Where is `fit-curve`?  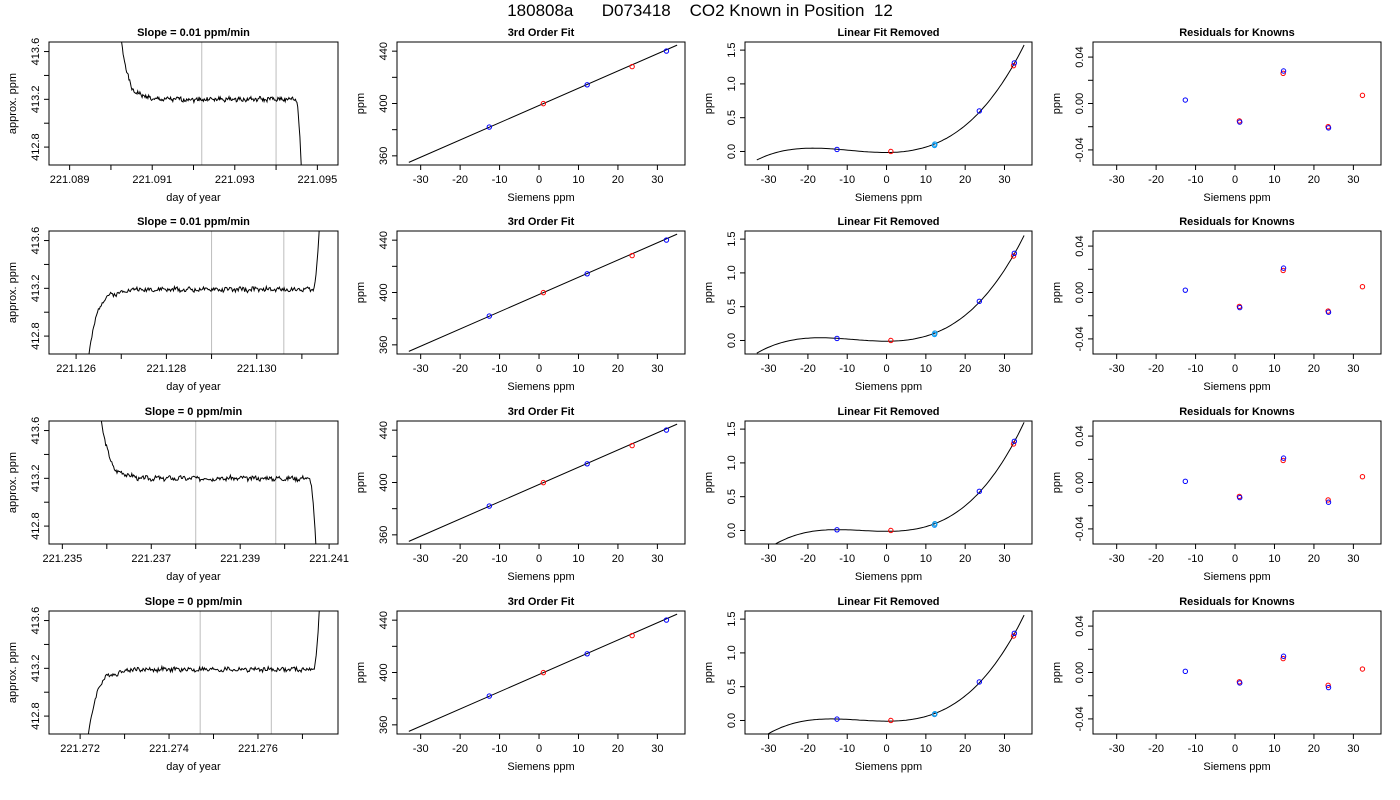
fit-curve is located at coordinates (890, 102).